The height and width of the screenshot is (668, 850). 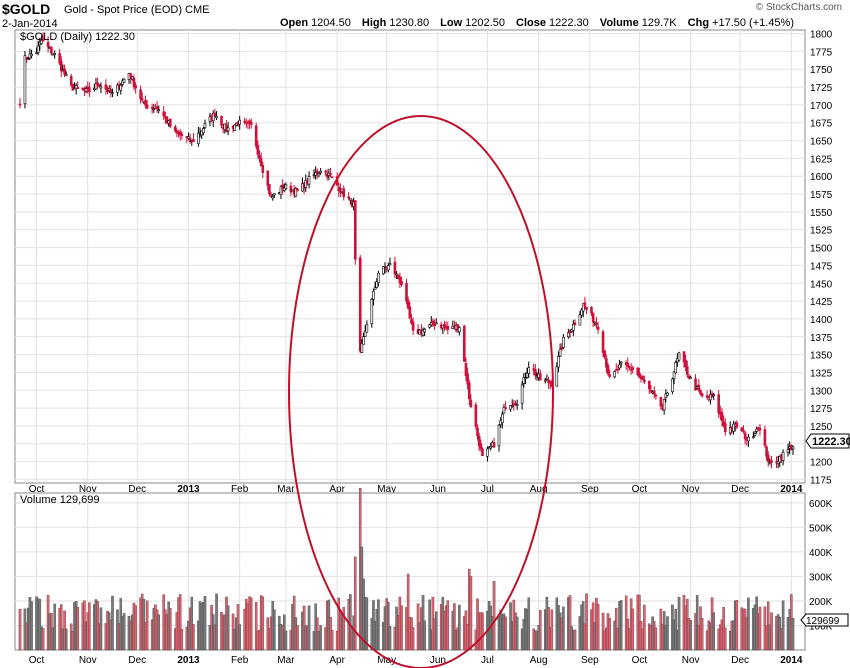 I want to click on volume-x-tick-label: Aug, so click(x=539, y=660).